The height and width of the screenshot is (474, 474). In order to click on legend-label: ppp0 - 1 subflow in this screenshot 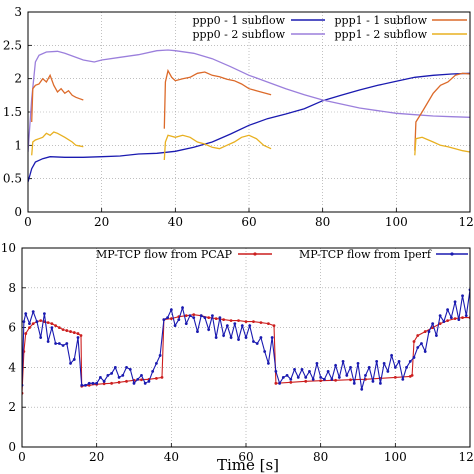, I will do `click(239, 20)`.